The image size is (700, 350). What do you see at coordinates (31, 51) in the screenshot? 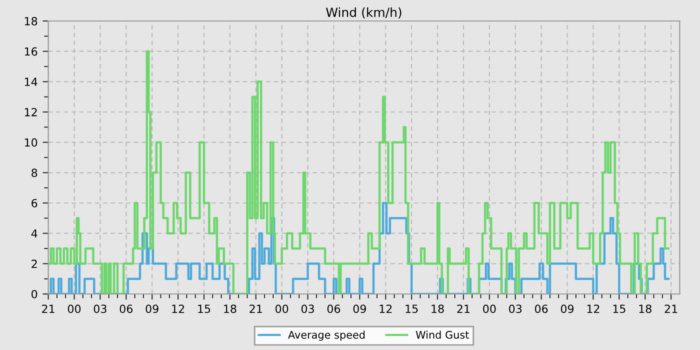
I see `y-tick-label: 16` at bounding box center [31, 51].